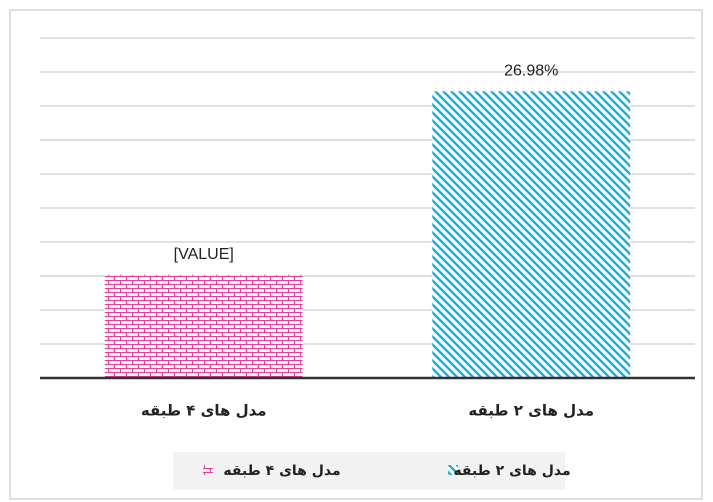  What do you see at coordinates (204, 411) in the screenshot?
I see `x-tick-label: مدل های ۴ طبقه` at bounding box center [204, 411].